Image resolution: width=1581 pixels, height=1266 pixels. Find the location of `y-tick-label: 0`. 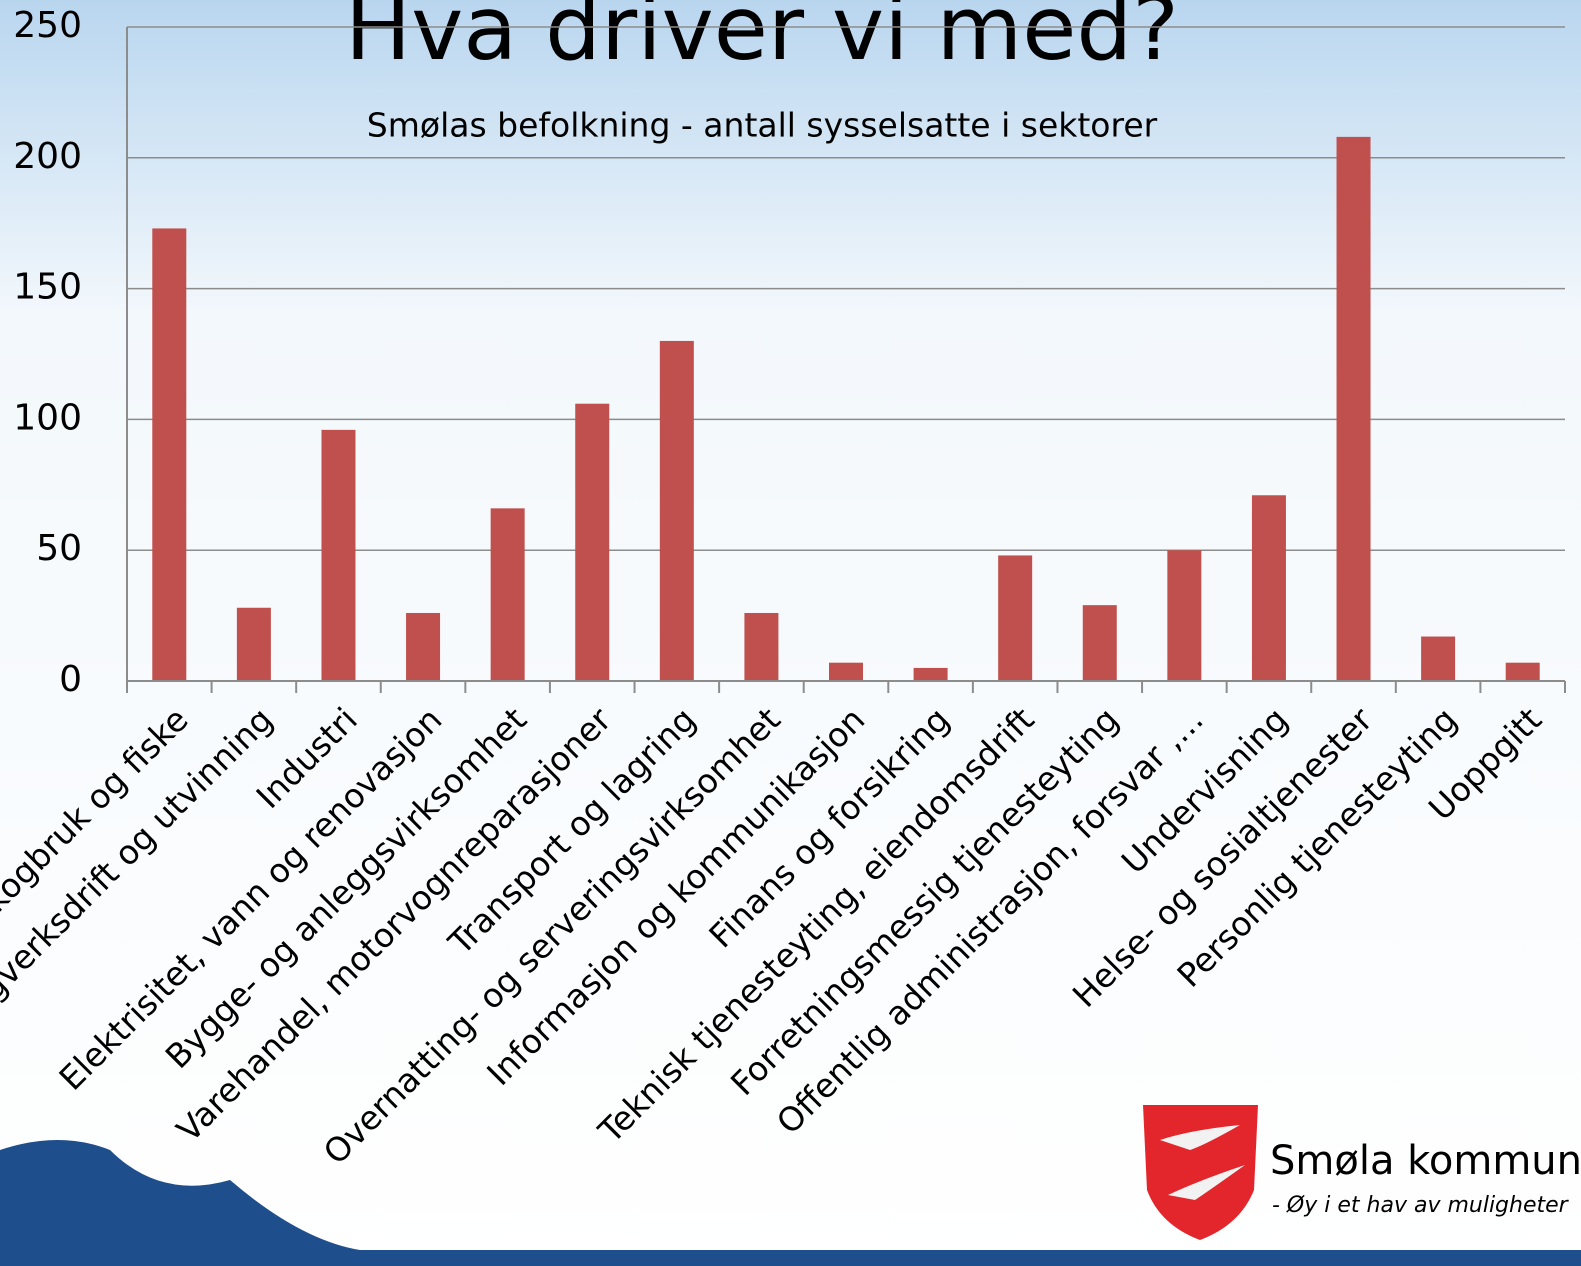

y-tick-label: 0 is located at coordinates (70, 679).